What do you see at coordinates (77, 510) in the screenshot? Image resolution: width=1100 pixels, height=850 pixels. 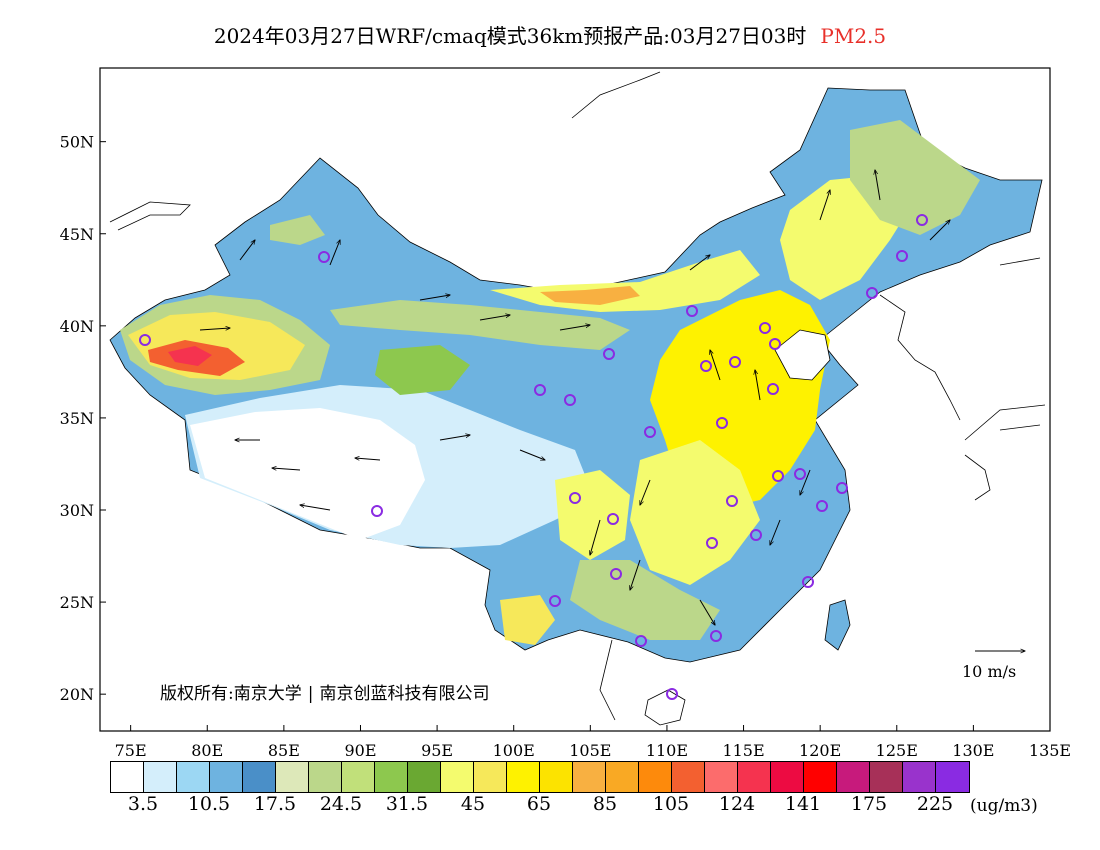 I see `lat-tick-label: 30N` at bounding box center [77, 510].